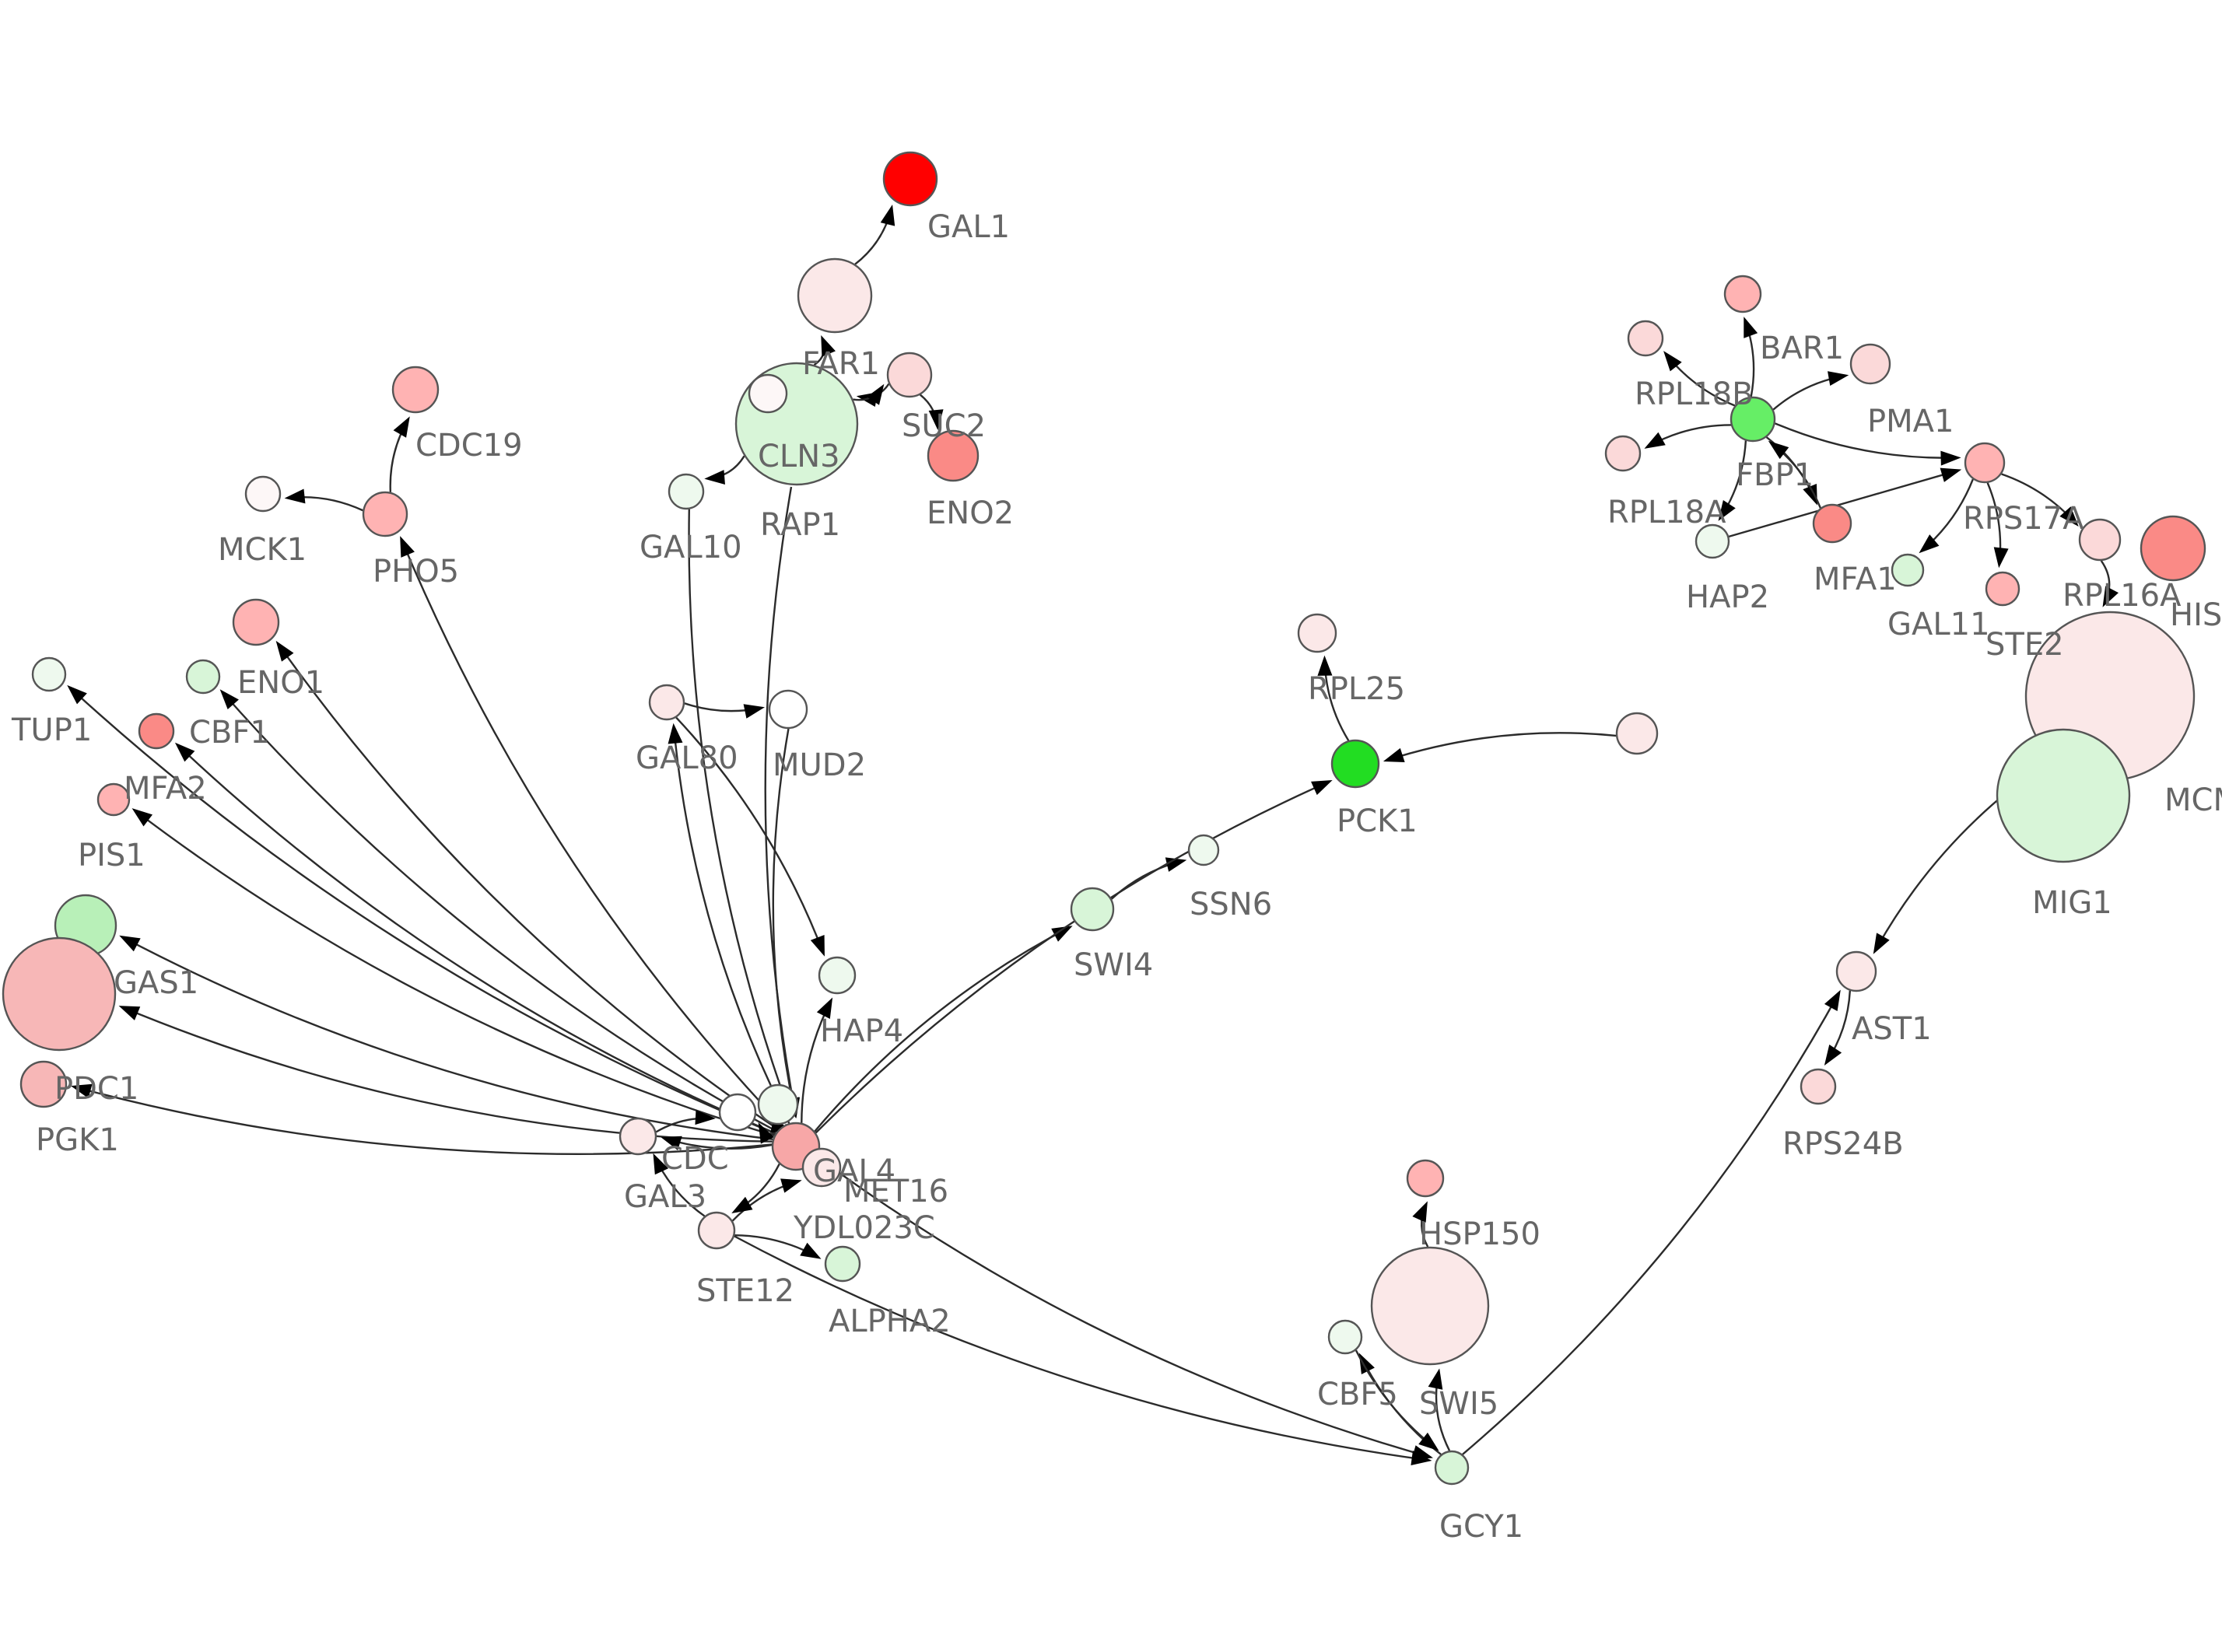 The width and height of the screenshot is (2222, 1652). I want to click on edge-gal4-to-gal80, so click(729, 923).